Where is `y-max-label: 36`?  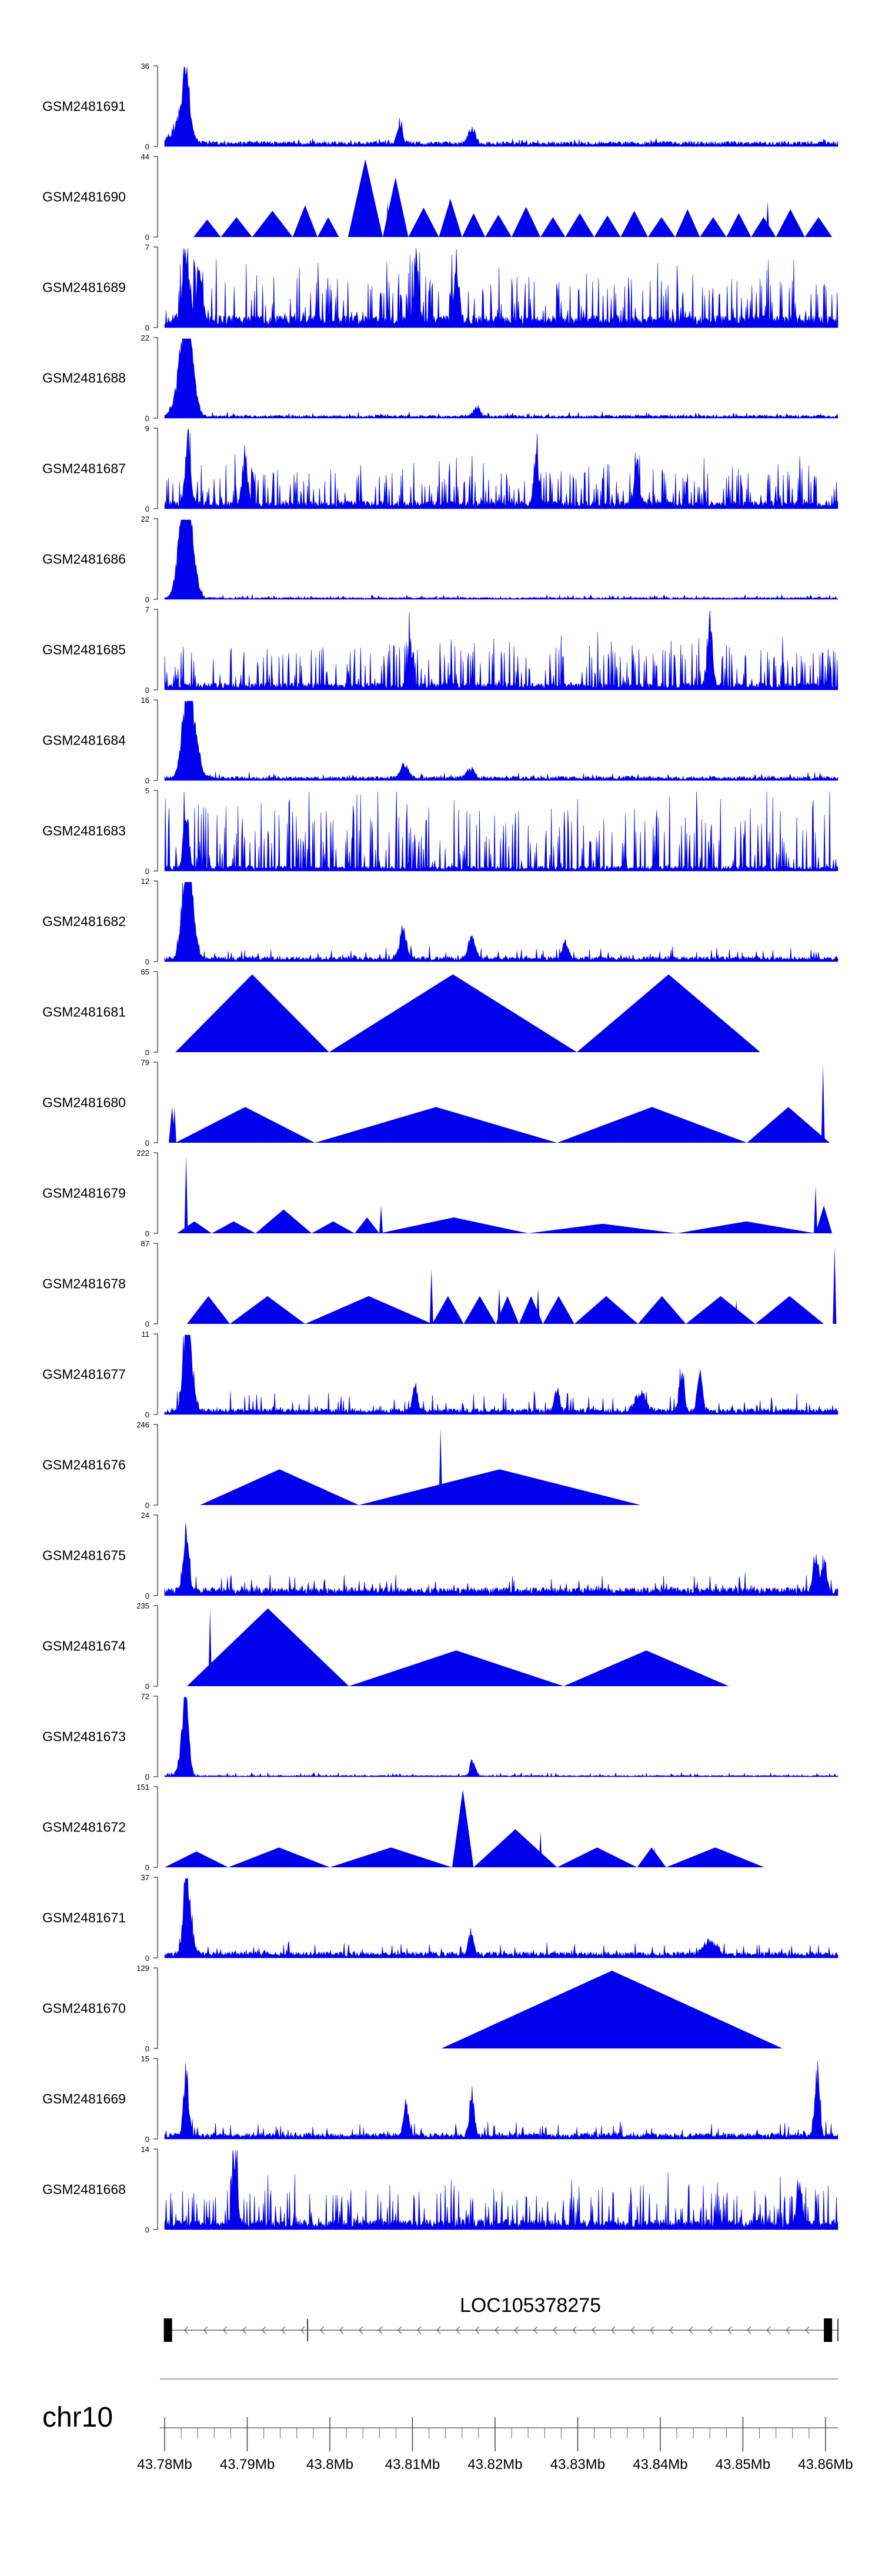 y-max-label: 36 is located at coordinates (145, 66).